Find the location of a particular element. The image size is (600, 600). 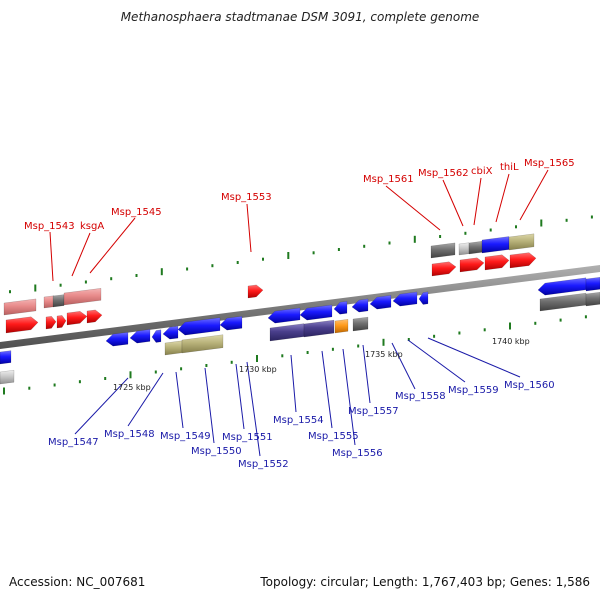

gene-label-msp-1558: Msp_1558 is located at coordinates (420, 396).